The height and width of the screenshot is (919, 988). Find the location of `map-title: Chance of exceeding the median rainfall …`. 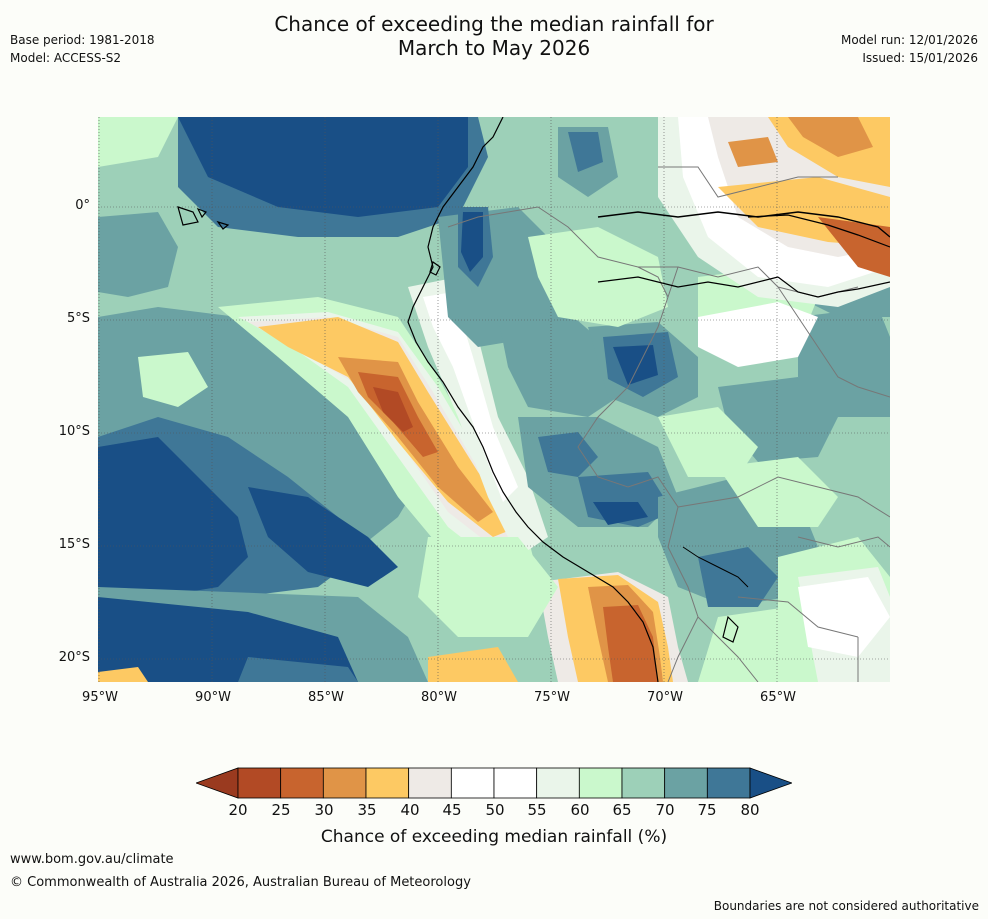

map-title: Chance of exceeding the median rainfall … is located at coordinates (494, 36).